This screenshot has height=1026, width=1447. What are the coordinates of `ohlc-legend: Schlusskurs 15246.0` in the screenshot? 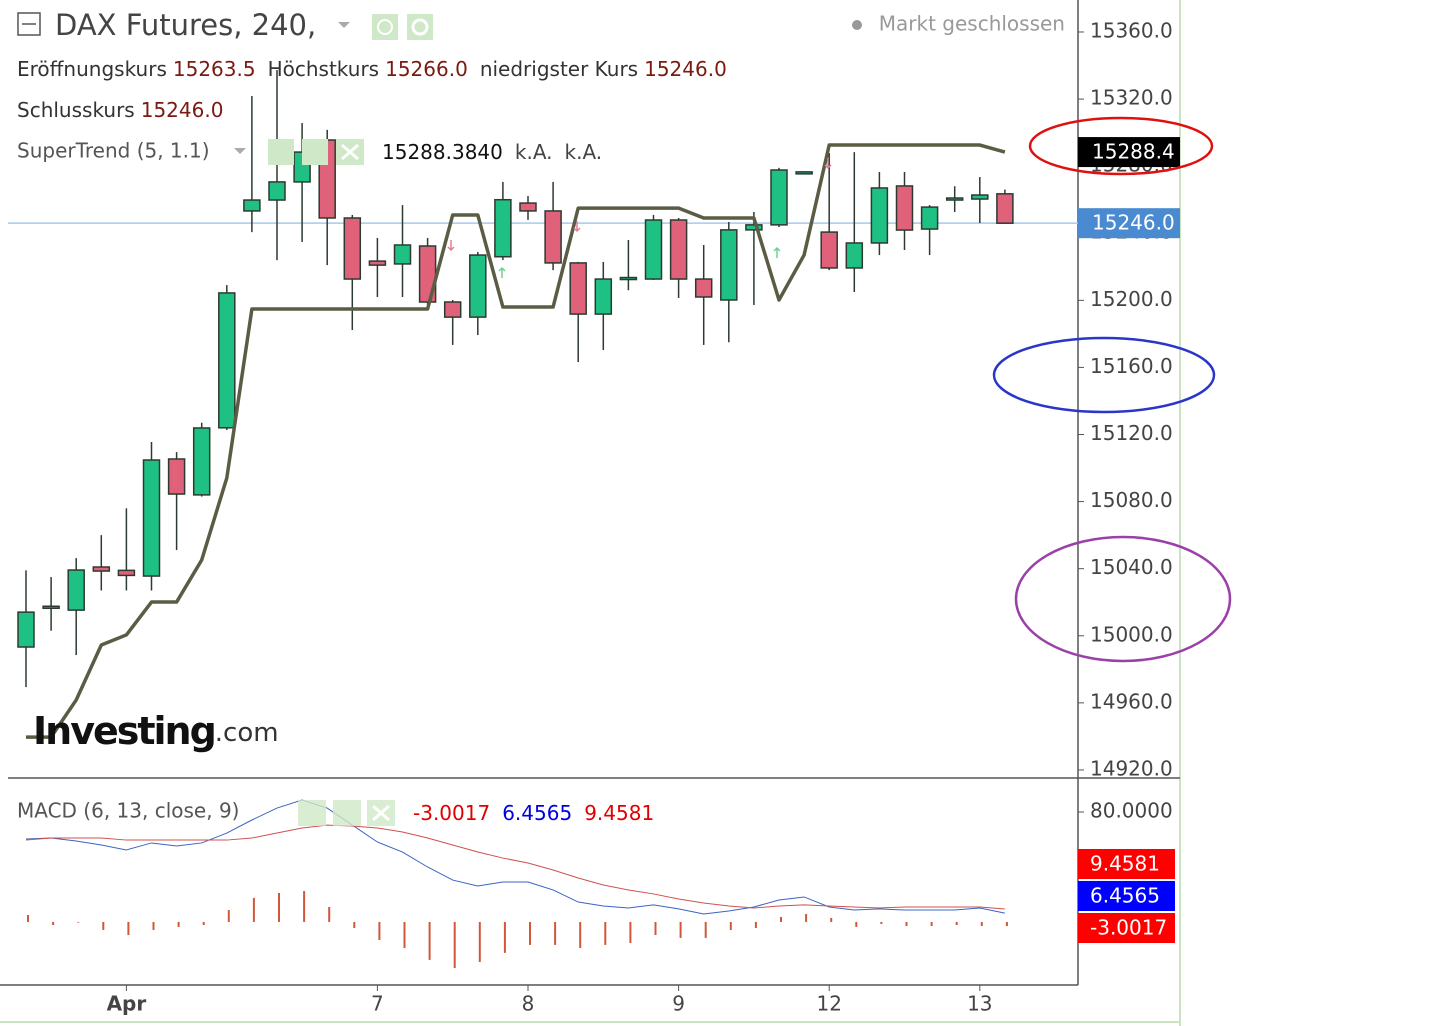 It's located at (120, 110).